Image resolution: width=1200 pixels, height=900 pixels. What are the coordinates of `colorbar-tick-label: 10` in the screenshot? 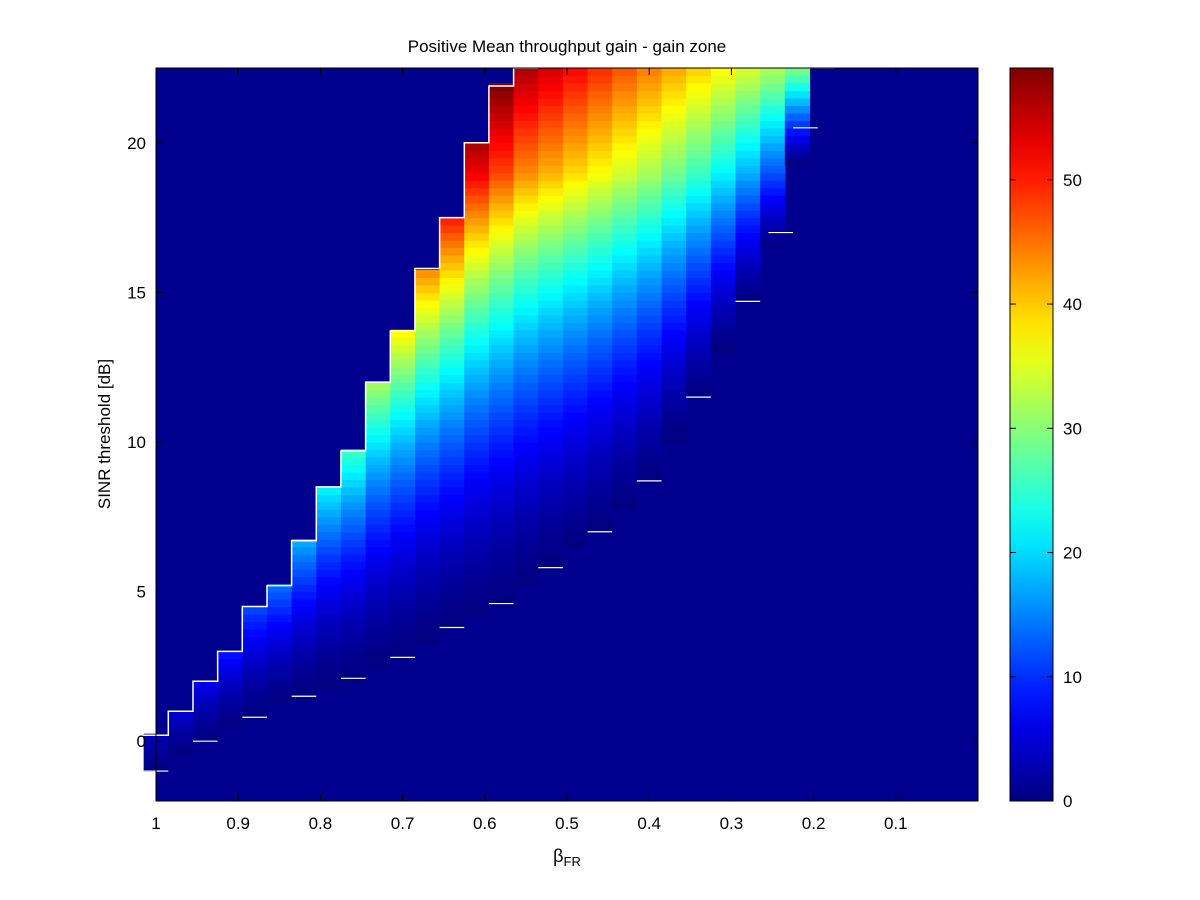 It's located at (1072, 677).